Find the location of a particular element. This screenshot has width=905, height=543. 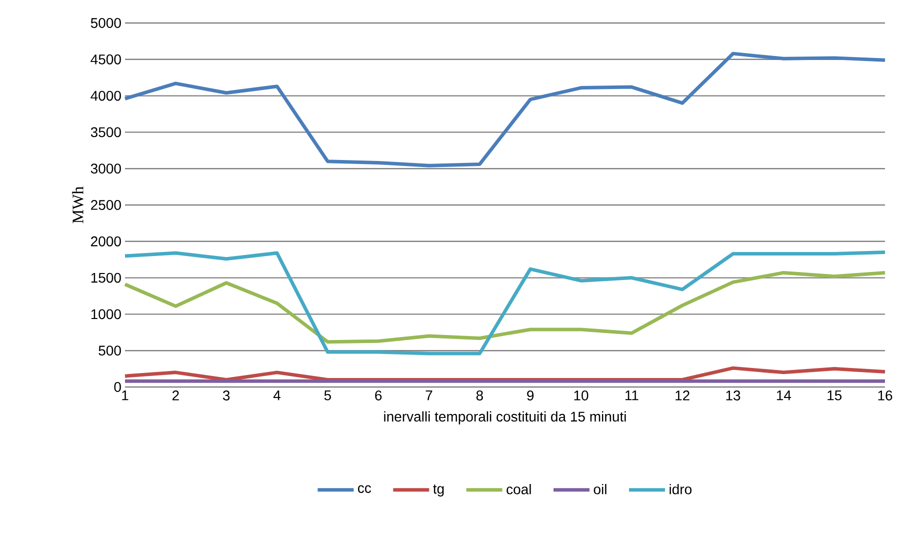

x-tick-label: 16 is located at coordinates (885, 395).